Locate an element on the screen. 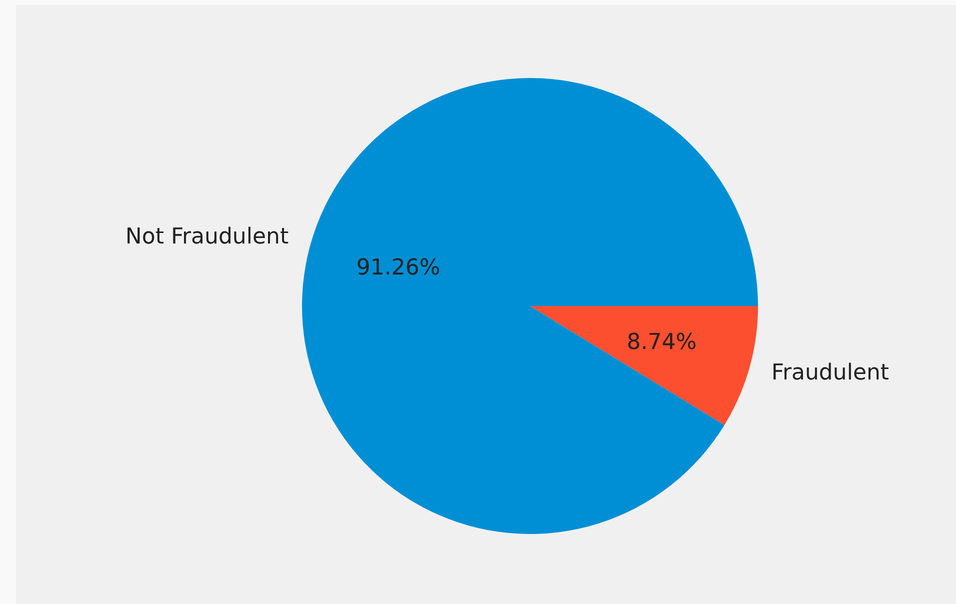 The image size is (956, 604). data-label: 91.26% is located at coordinates (398, 268).